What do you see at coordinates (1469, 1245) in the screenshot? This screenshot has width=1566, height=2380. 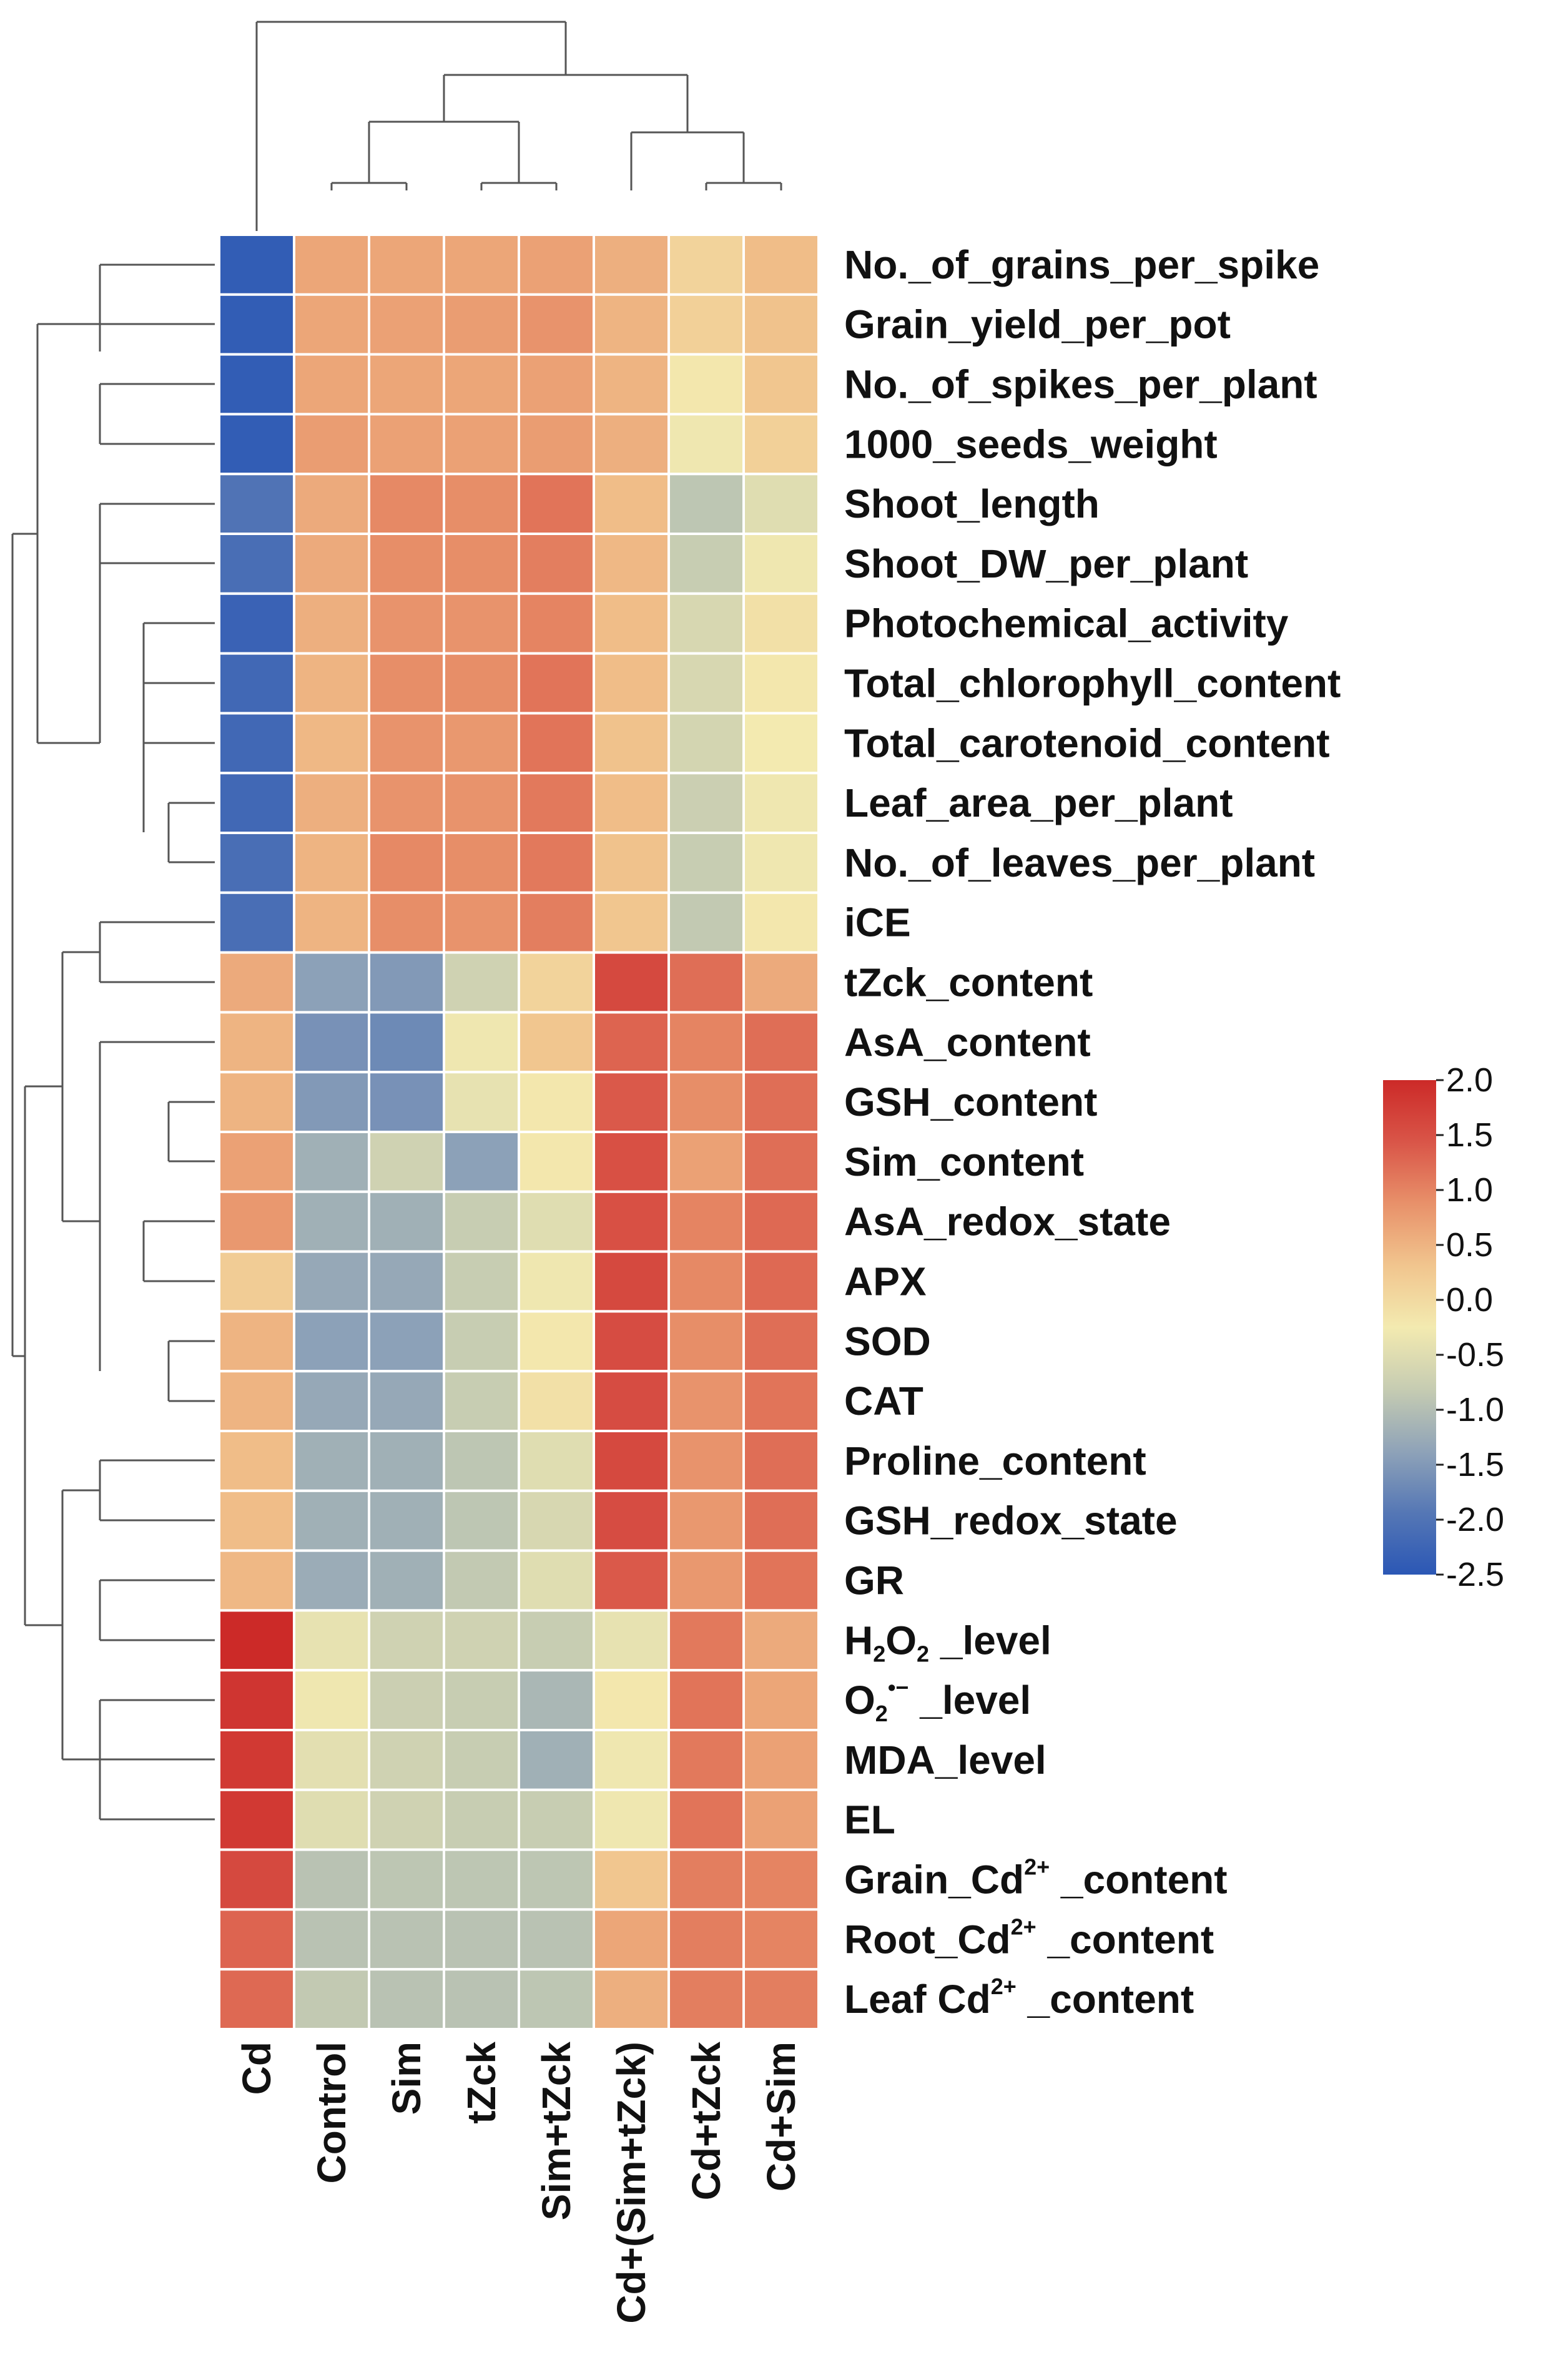 I see `colorbar-tick-label: 0.5` at bounding box center [1469, 1245].